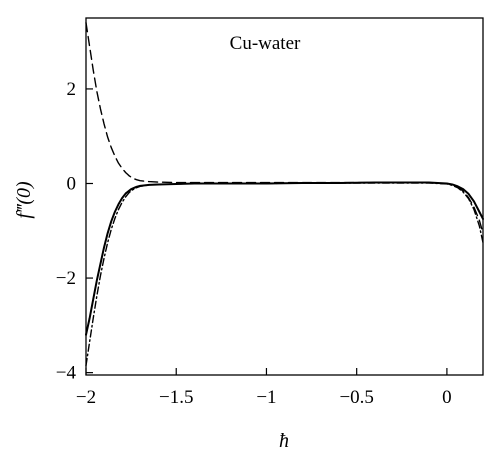 This screenshot has width=500, height=463. Describe the element at coordinates (72, 89) in the screenshot. I see `y-tick-label: 2` at that location.